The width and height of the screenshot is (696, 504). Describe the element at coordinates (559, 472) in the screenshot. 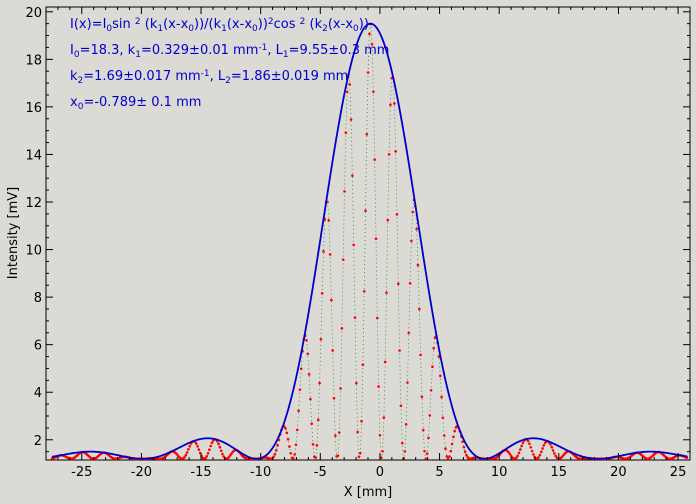

I see `x-tick-label: 15` at that location.